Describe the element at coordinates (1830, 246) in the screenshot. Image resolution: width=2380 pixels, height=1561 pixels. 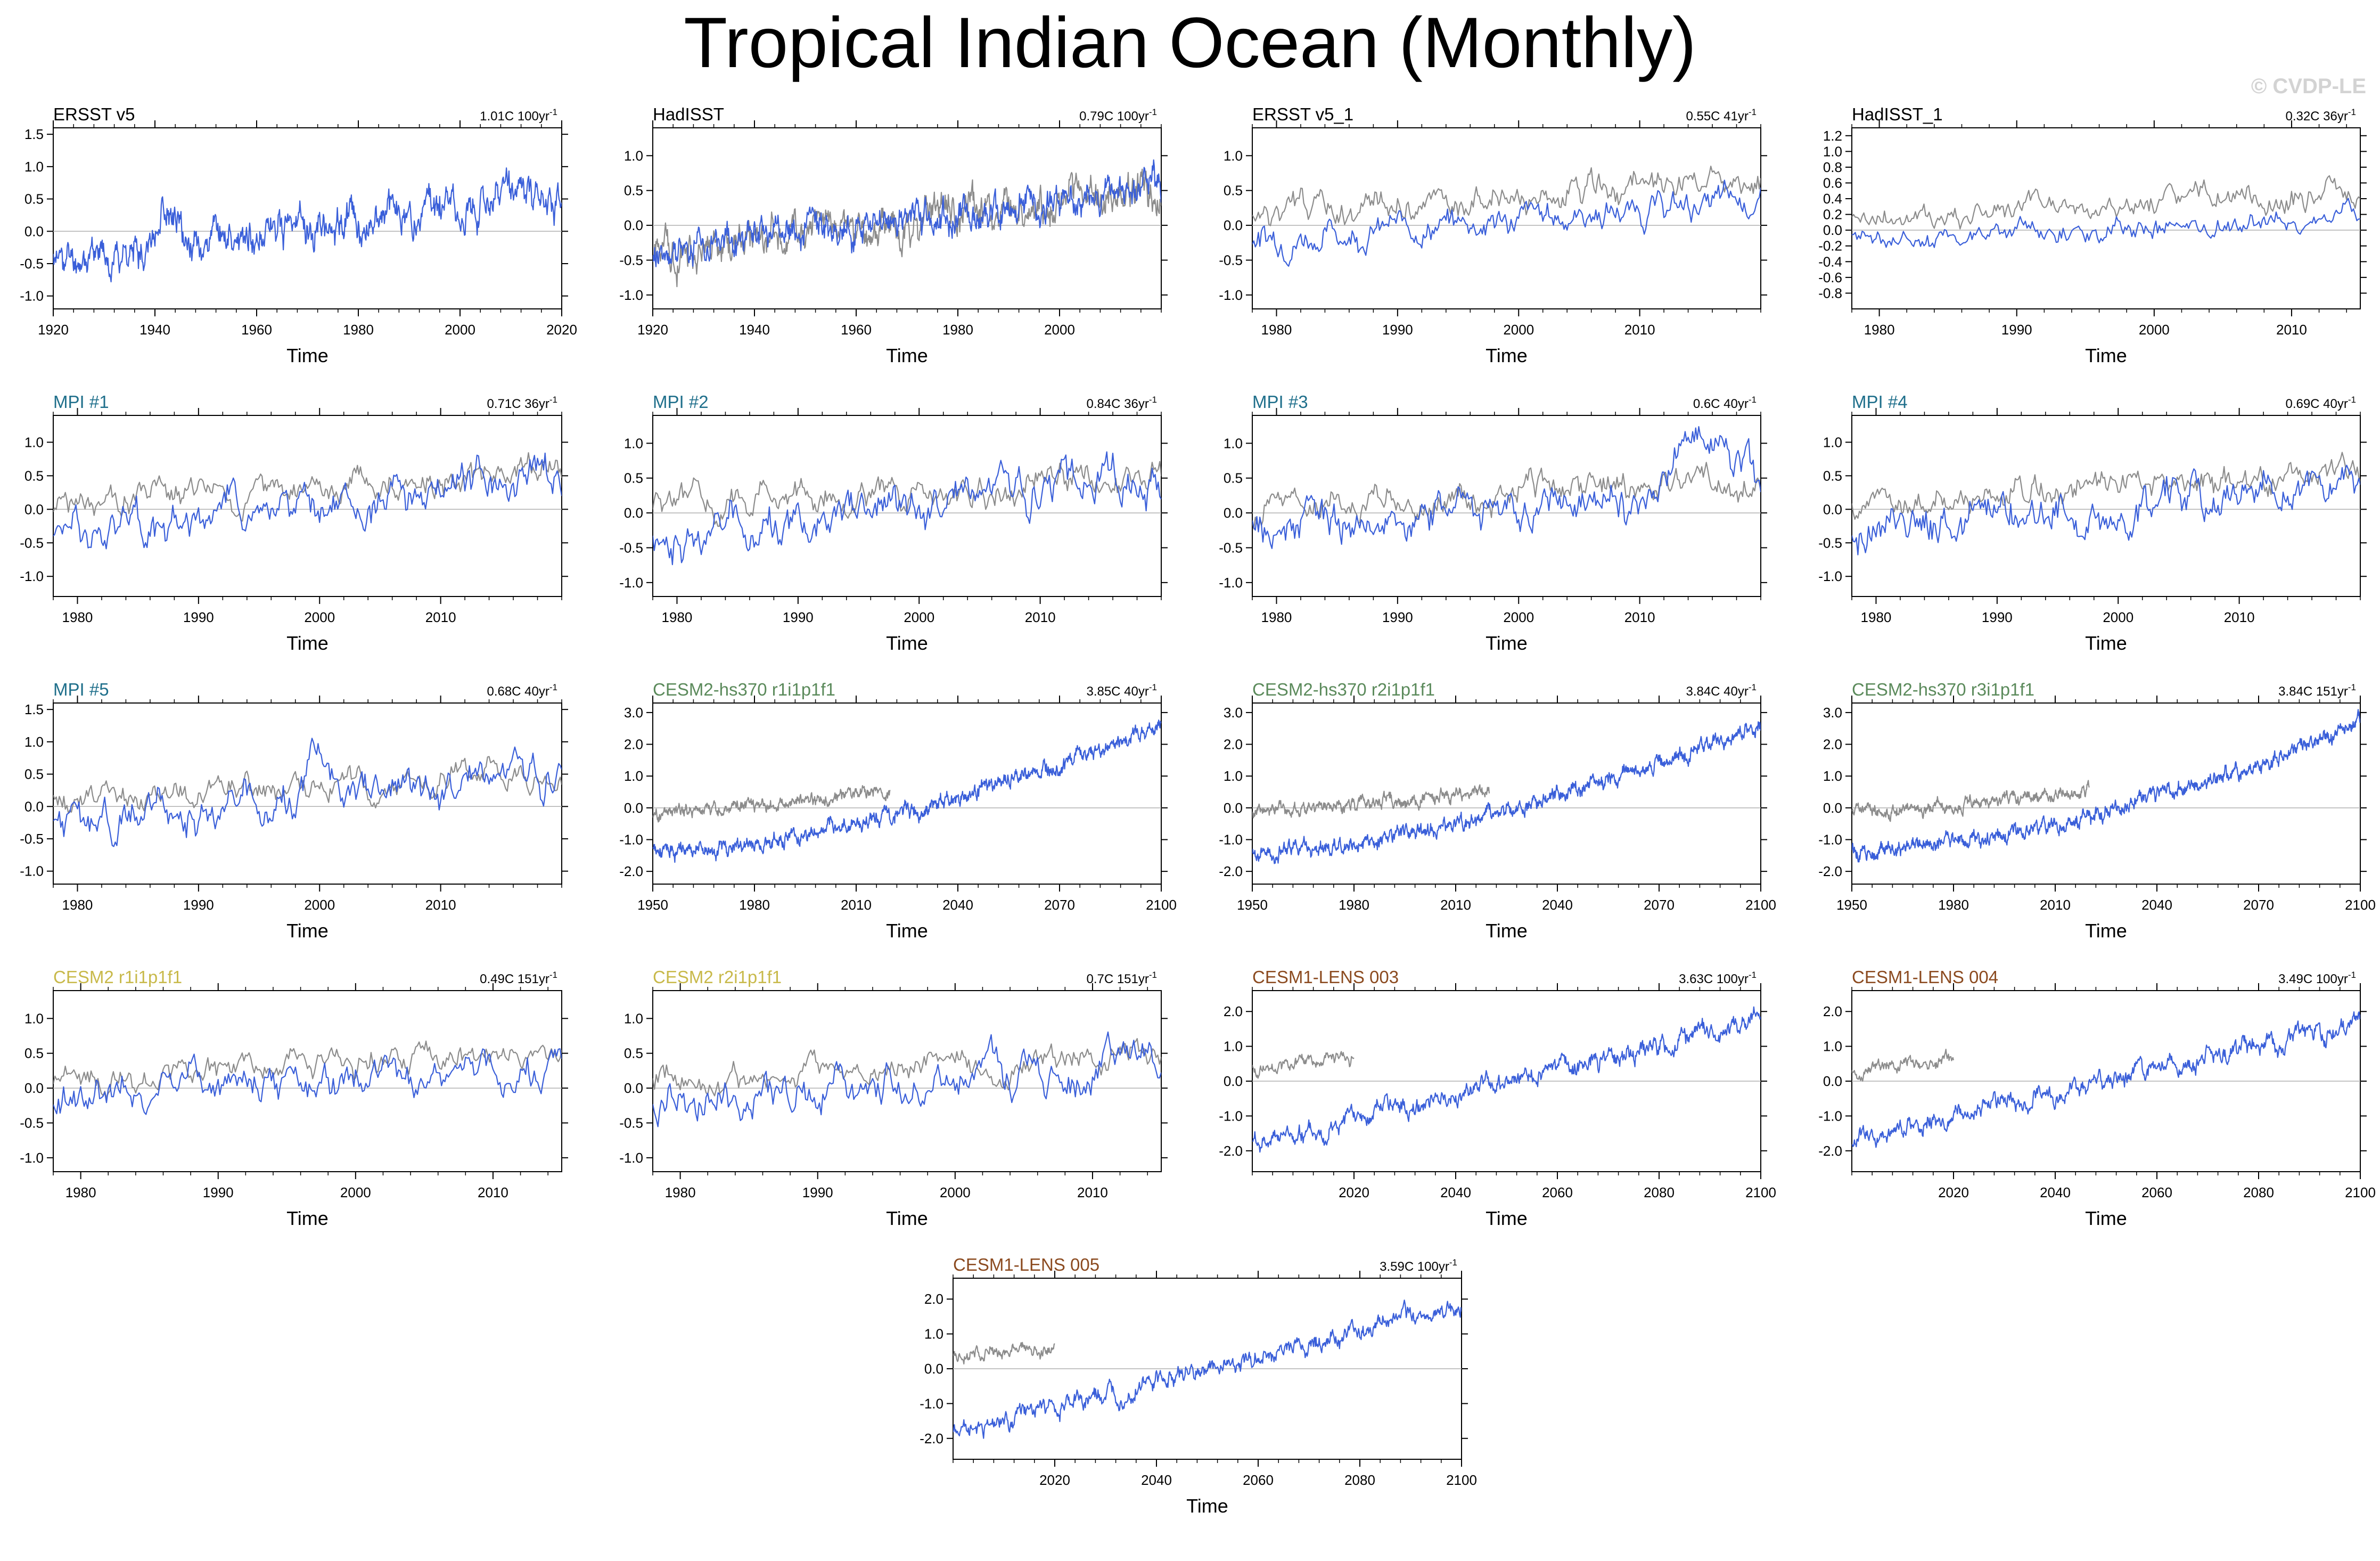
I see `y-tick-label: -0.2` at that location.